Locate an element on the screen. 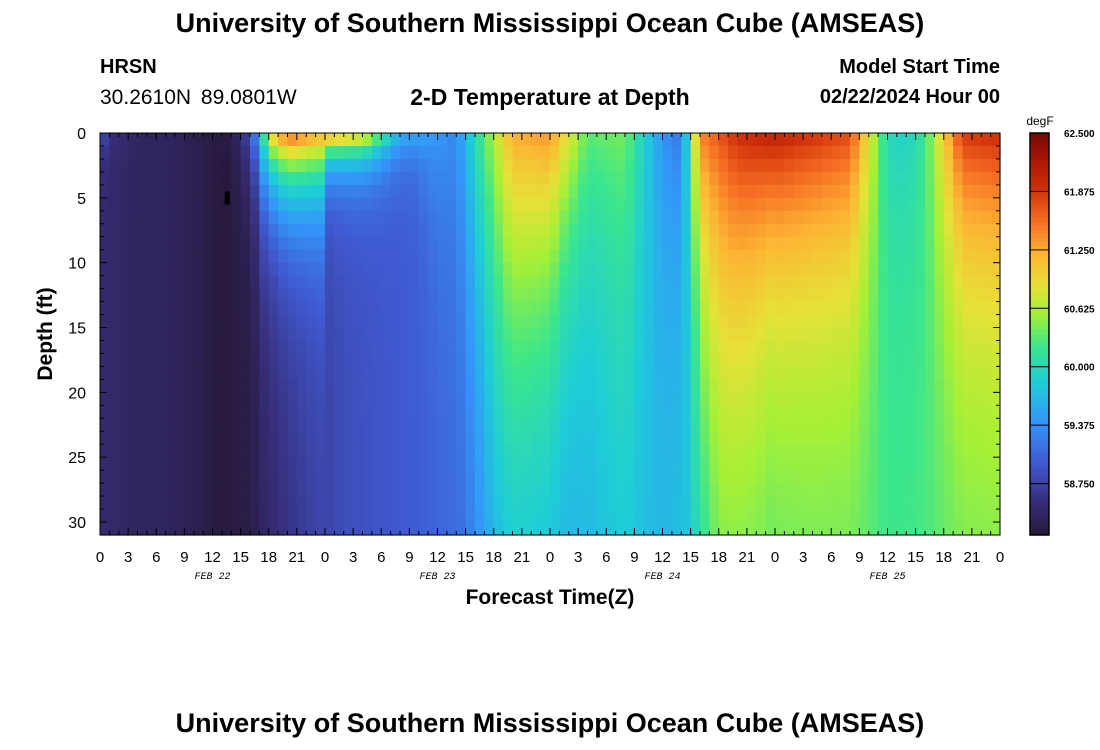 The height and width of the screenshot is (750, 1100). x-tick-label: 3 is located at coordinates (803, 557).